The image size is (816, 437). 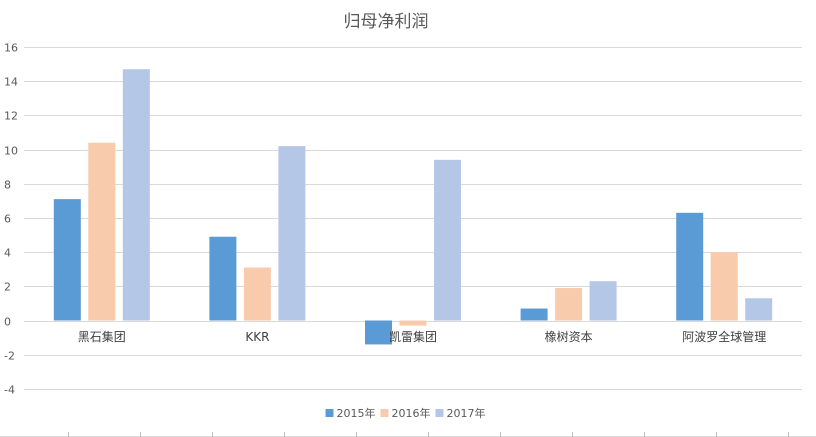 What do you see at coordinates (569, 336) in the screenshot?
I see `x-category-label: 橡树资本` at bounding box center [569, 336].